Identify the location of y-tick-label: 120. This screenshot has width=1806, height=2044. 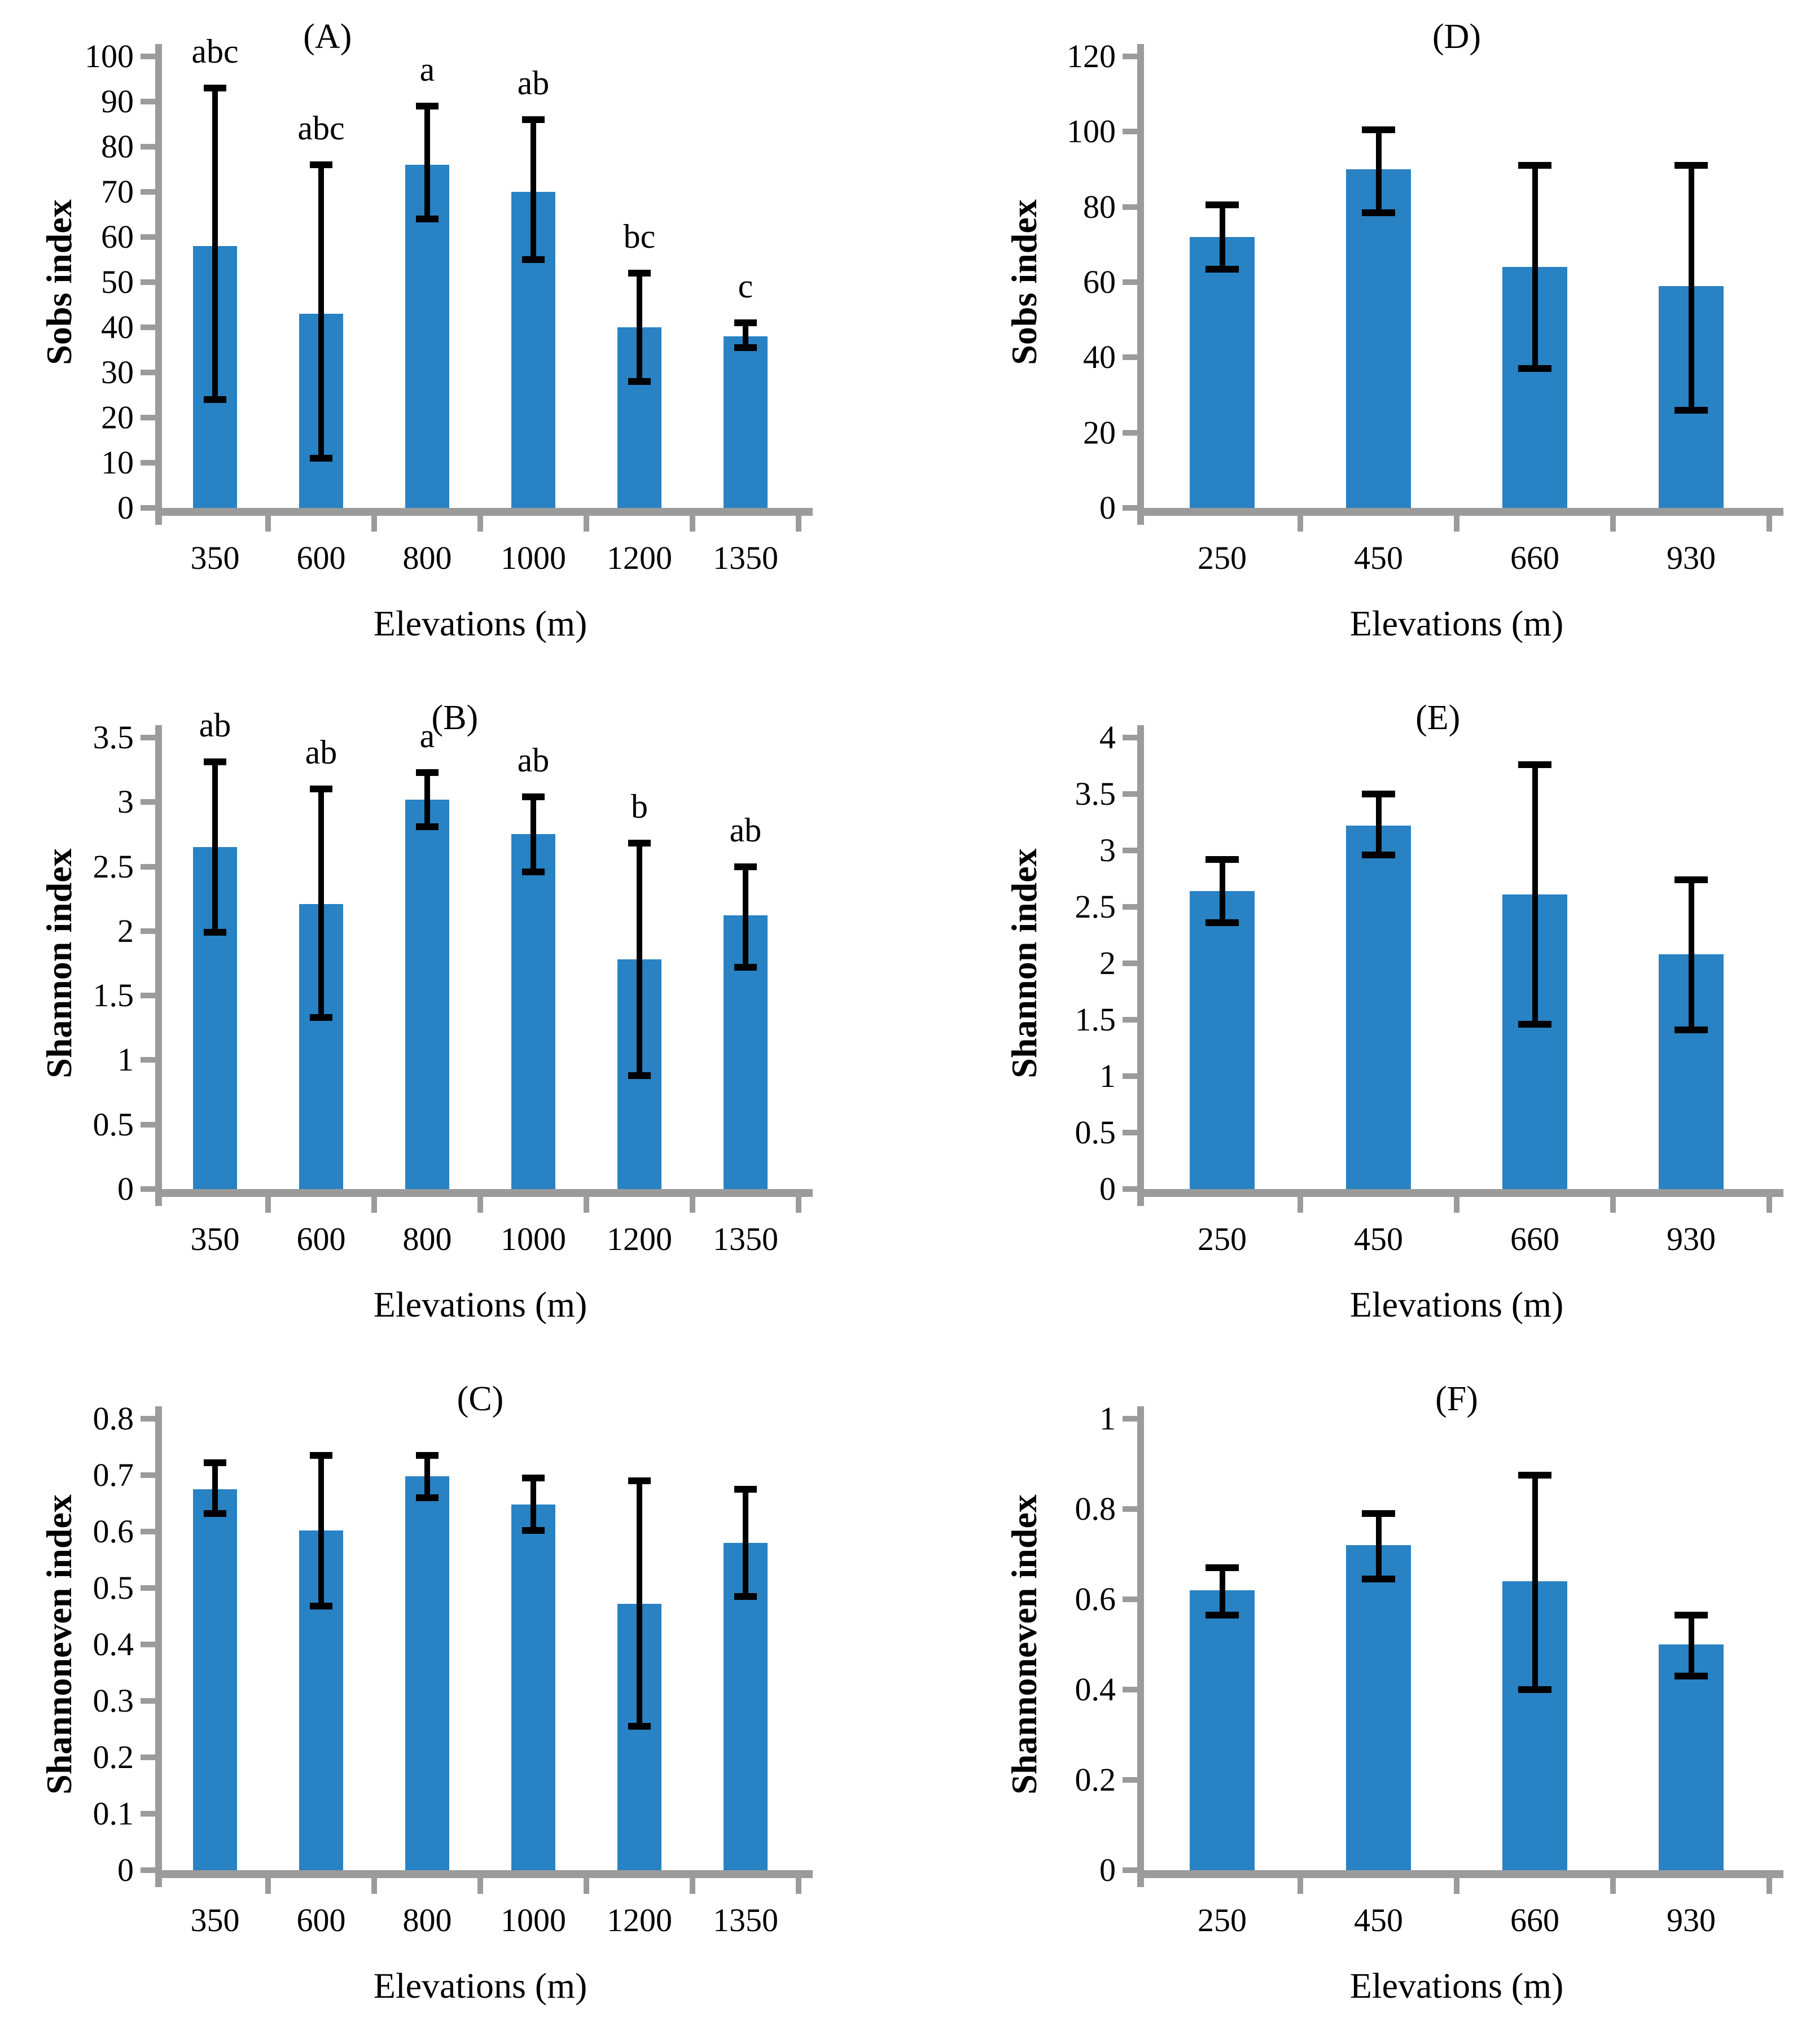
(1091, 56).